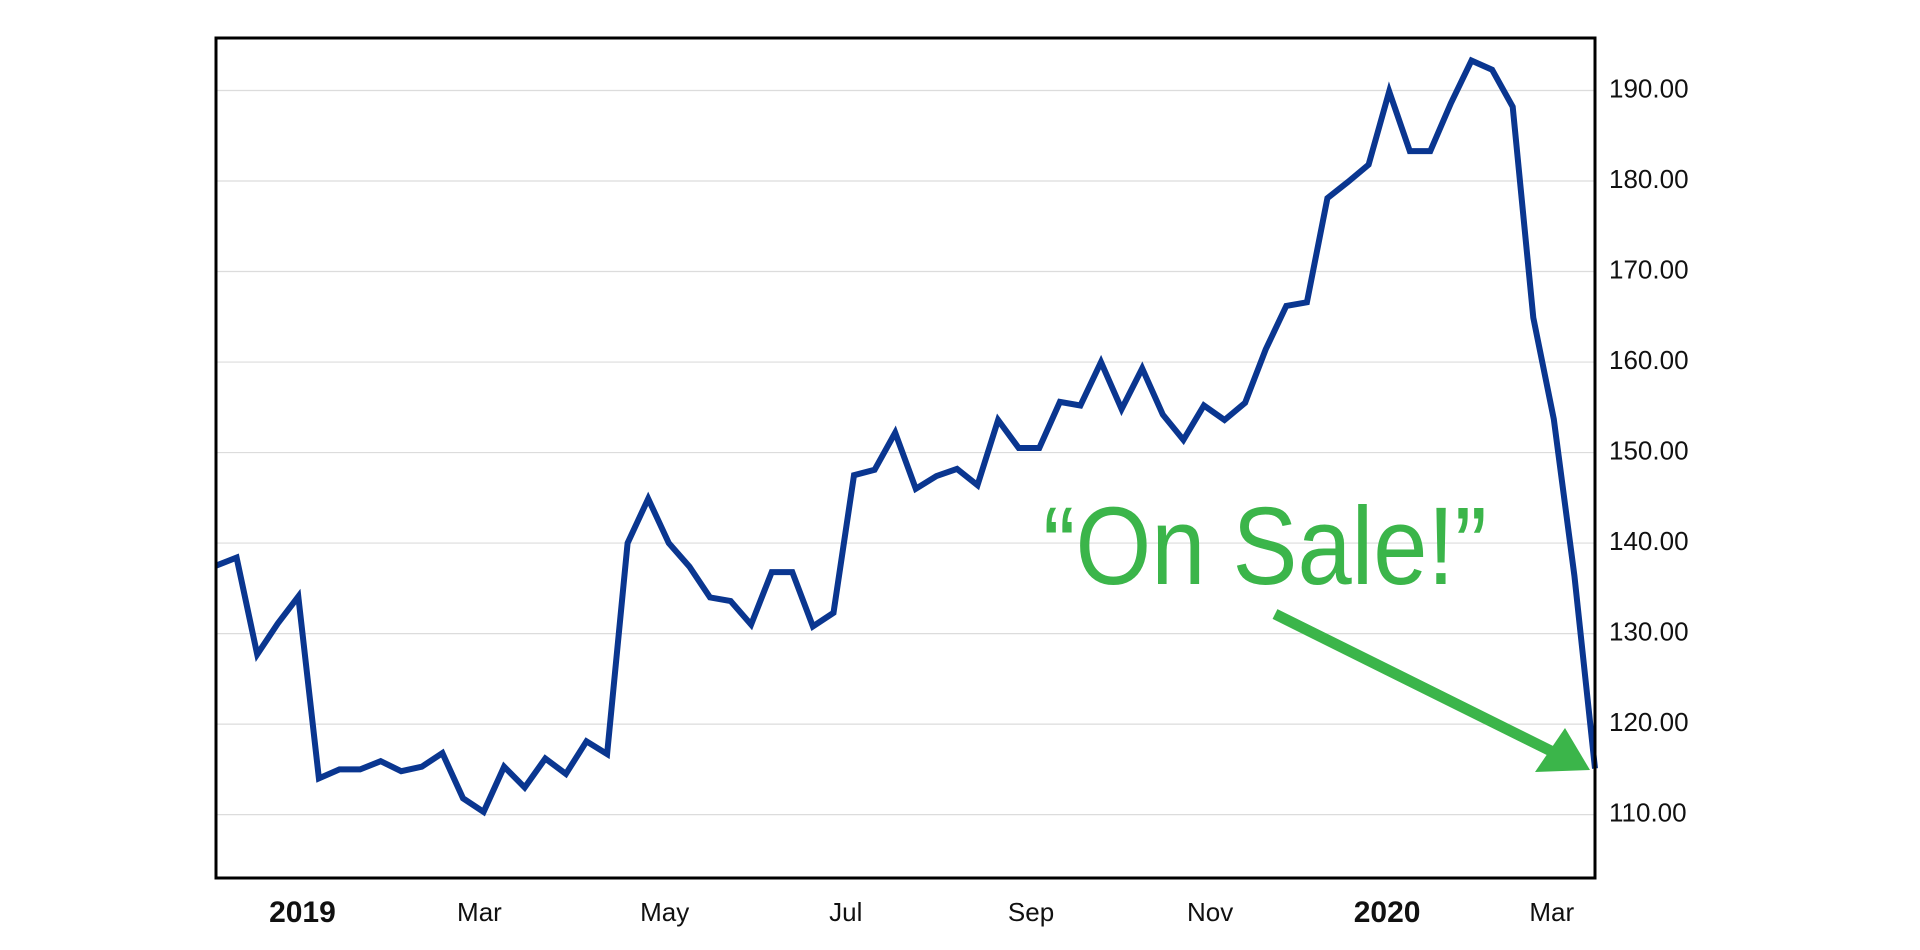 The image size is (1920, 950). Describe the element at coordinates (302, 912) in the screenshot. I see `x-tick-label: 2019` at that location.